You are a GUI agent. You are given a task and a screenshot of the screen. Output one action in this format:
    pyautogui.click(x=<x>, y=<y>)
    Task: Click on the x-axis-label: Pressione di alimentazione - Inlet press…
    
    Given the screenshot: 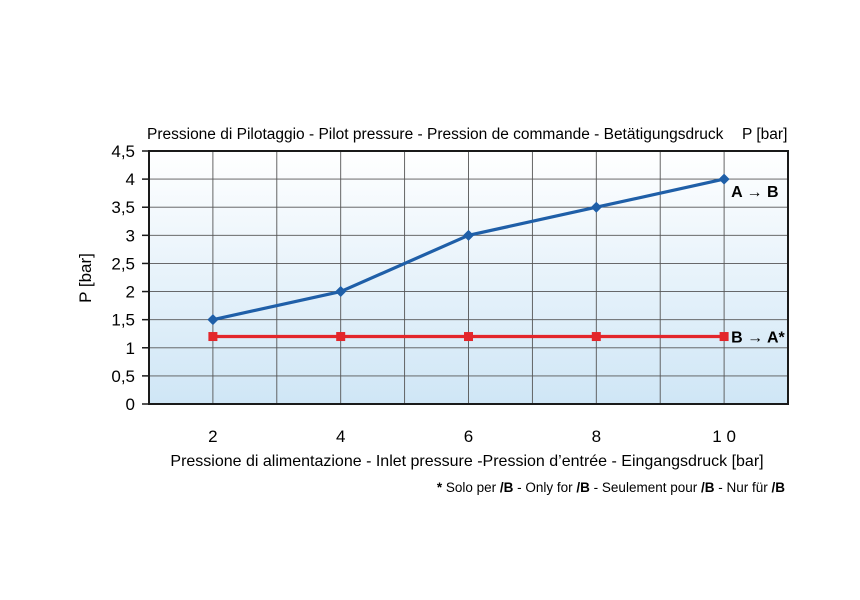 What is the action you would take?
    pyautogui.click(x=466, y=461)
    